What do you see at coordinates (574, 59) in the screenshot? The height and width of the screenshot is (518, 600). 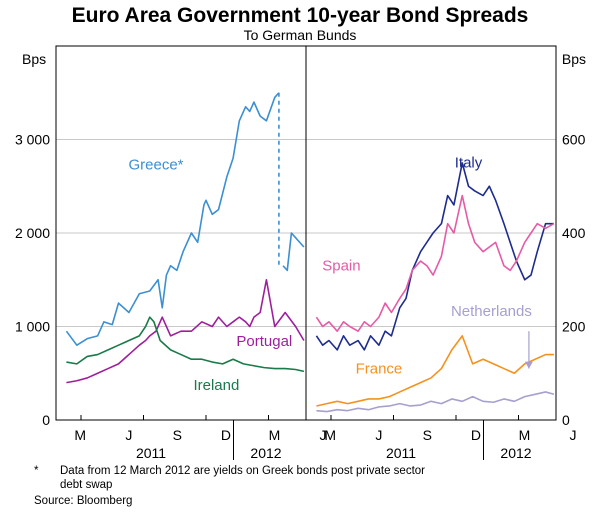 I see `right-unit-label: Bps` at bounding box center [574, 59].